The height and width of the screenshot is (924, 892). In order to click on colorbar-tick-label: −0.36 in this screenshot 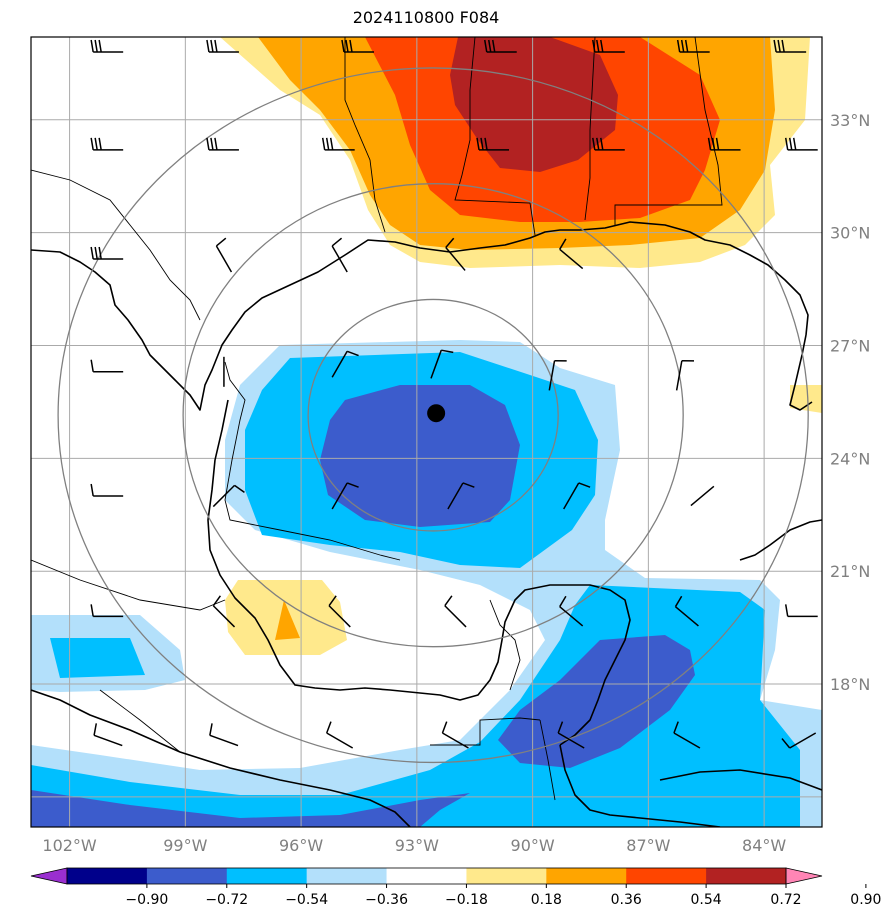, I will do `click(386, 900)`.